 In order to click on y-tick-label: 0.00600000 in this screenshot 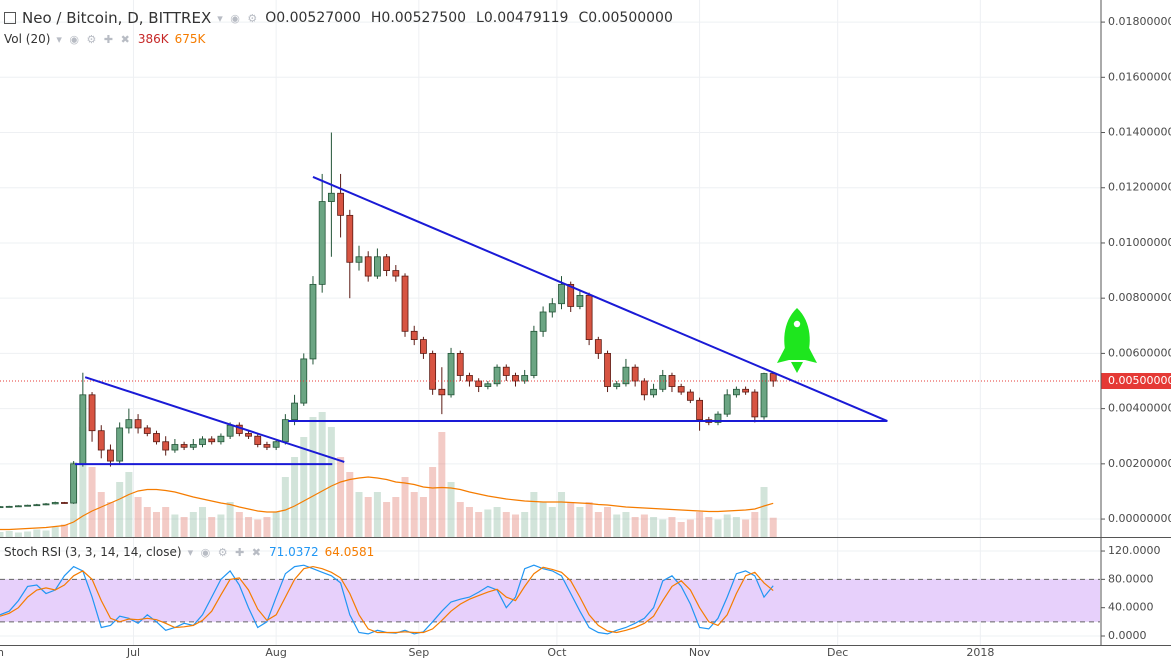, I will do `click(1139, 352)`.